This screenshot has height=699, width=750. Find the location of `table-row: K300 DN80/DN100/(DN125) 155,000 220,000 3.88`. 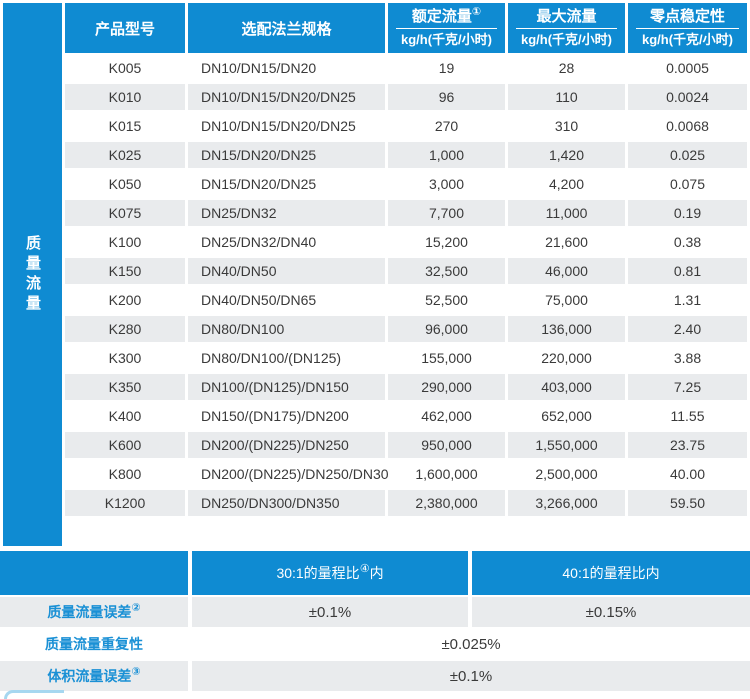

table-row: K300 DN80/DN100/(DN125) 155,000 220,000 3.88 is located at coordinates (406, 357).